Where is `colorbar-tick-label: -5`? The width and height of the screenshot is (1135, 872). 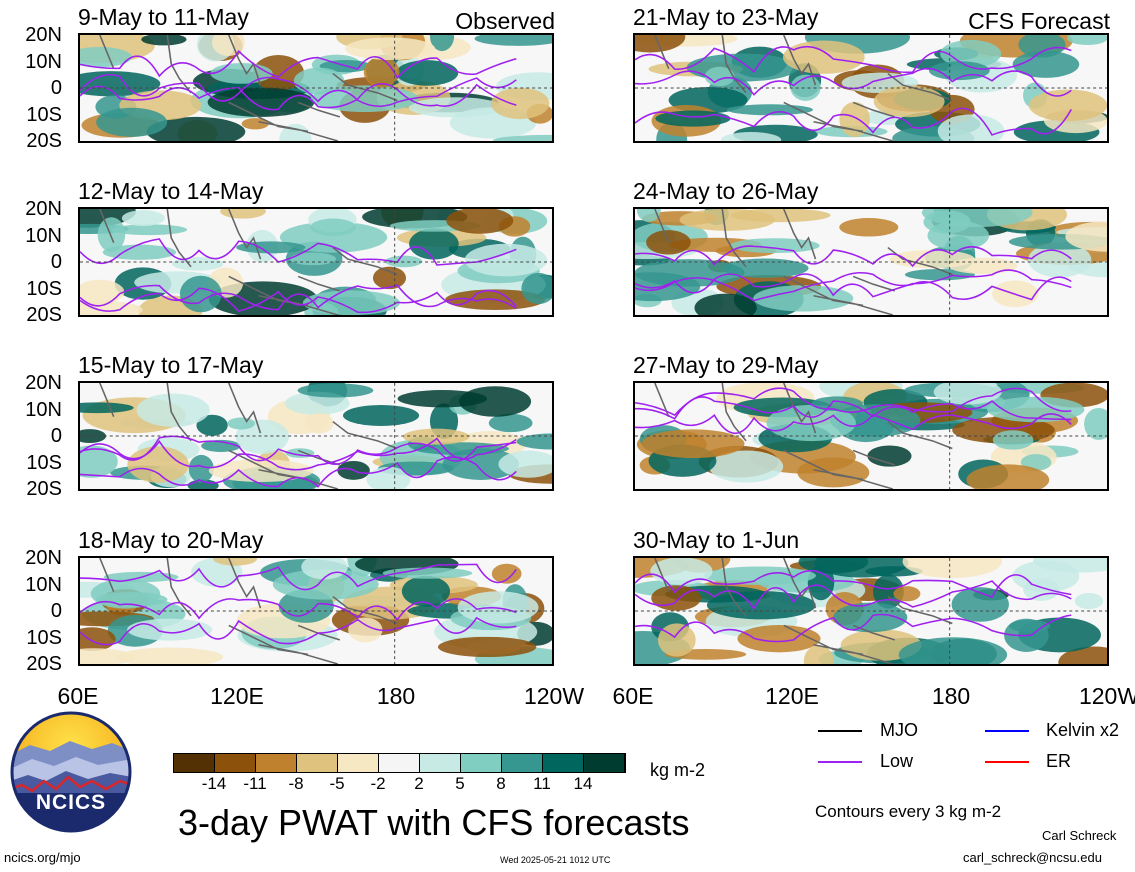 colorbar-tick-label: -5 is located at coordinates (337, 783).